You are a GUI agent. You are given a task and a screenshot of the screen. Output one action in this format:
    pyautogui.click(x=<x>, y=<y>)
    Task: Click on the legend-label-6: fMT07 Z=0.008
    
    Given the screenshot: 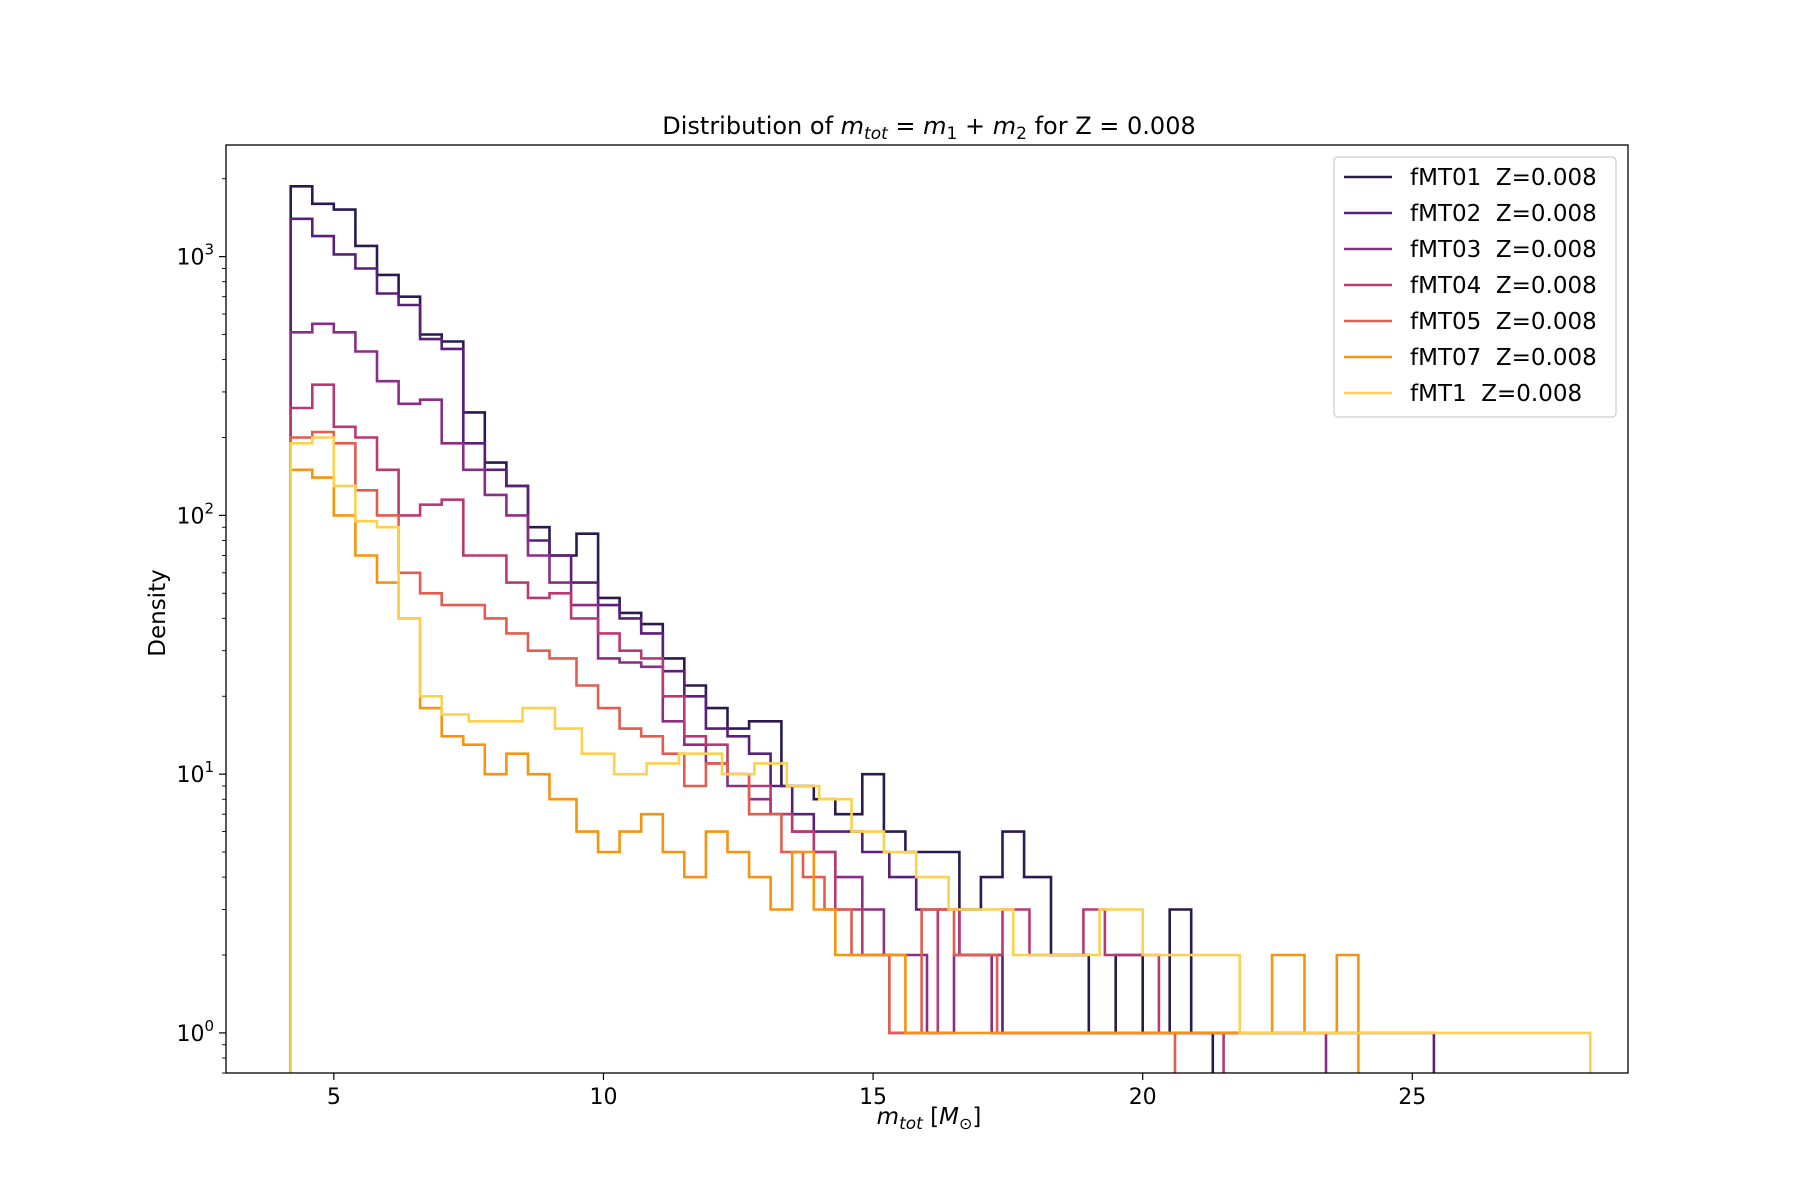 What is the action you would take?
    pyautogui.click(x=1503, y=358)
    